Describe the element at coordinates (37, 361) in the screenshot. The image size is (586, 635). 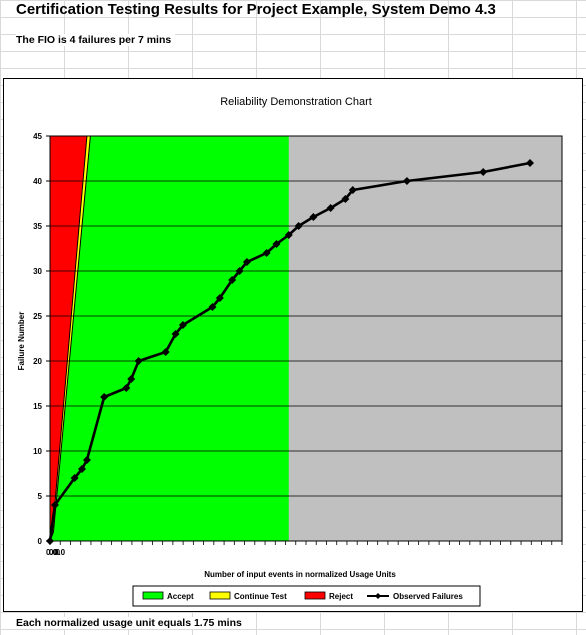
I see `y-tick-label: 20` at that location.